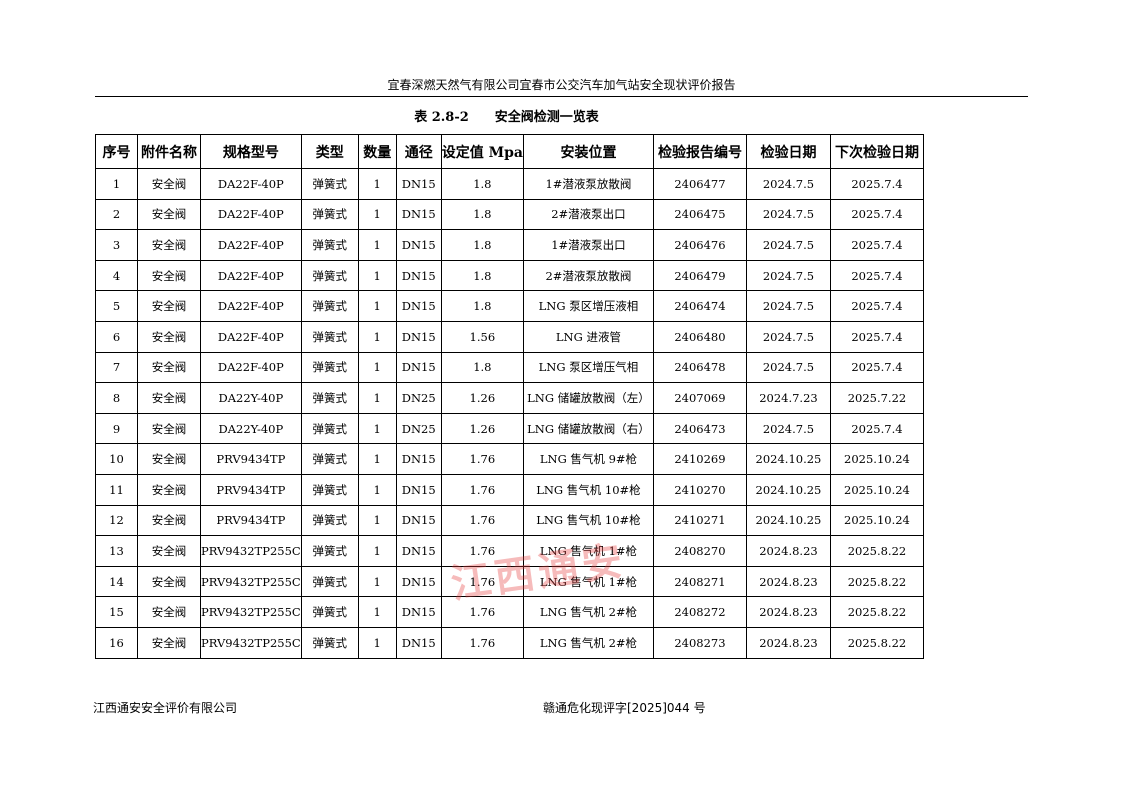 The image size is (1122, 793). I want to click on column-header: 下次检验日期, so click(876, 151).